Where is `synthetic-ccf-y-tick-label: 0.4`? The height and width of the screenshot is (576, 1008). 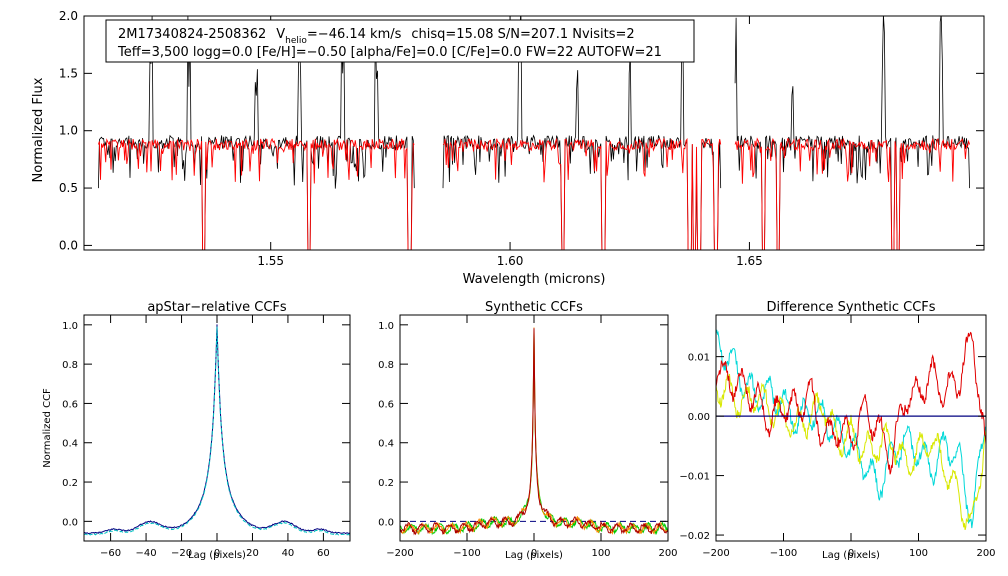 synthetic-ccf-y-tick-label: 0.4 is located at coordinates (386, 444).